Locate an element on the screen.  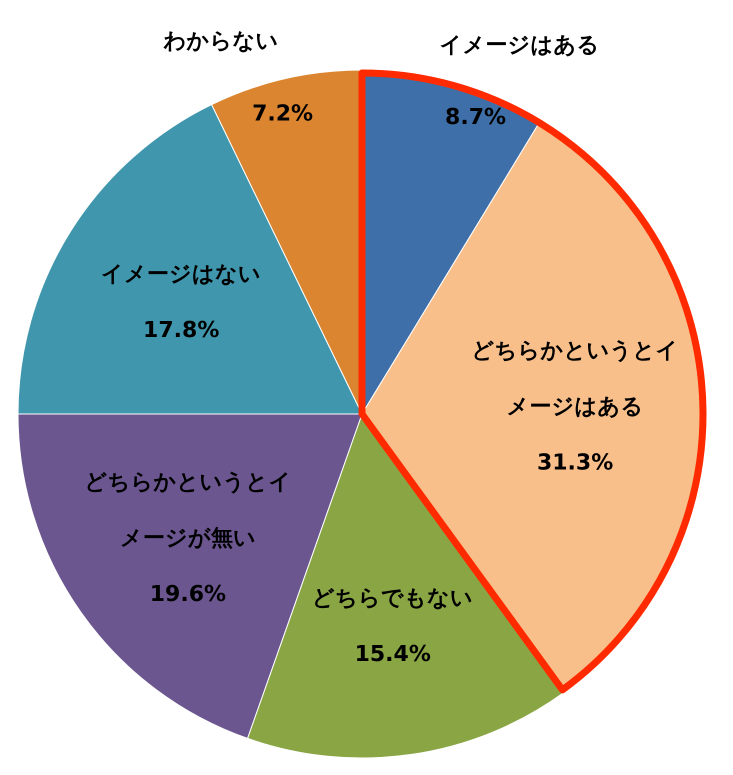
slice-label: イメージはない is located at coordinates (181, 274).